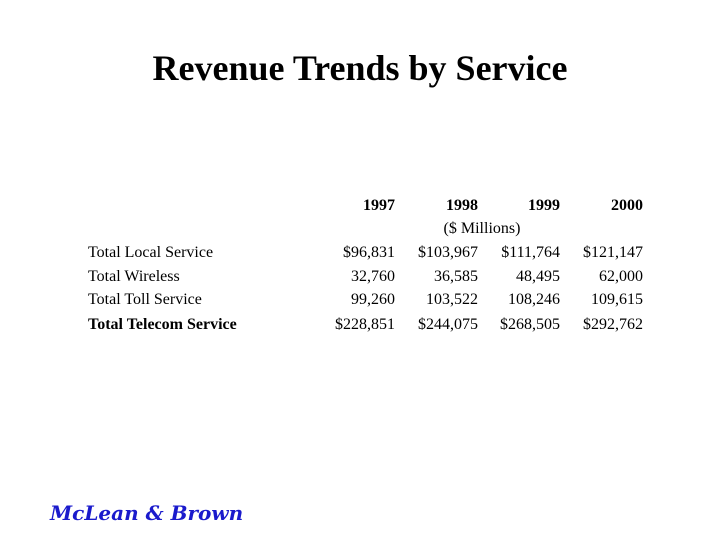  I want to click on column-header: 2000, so click(627, 205).